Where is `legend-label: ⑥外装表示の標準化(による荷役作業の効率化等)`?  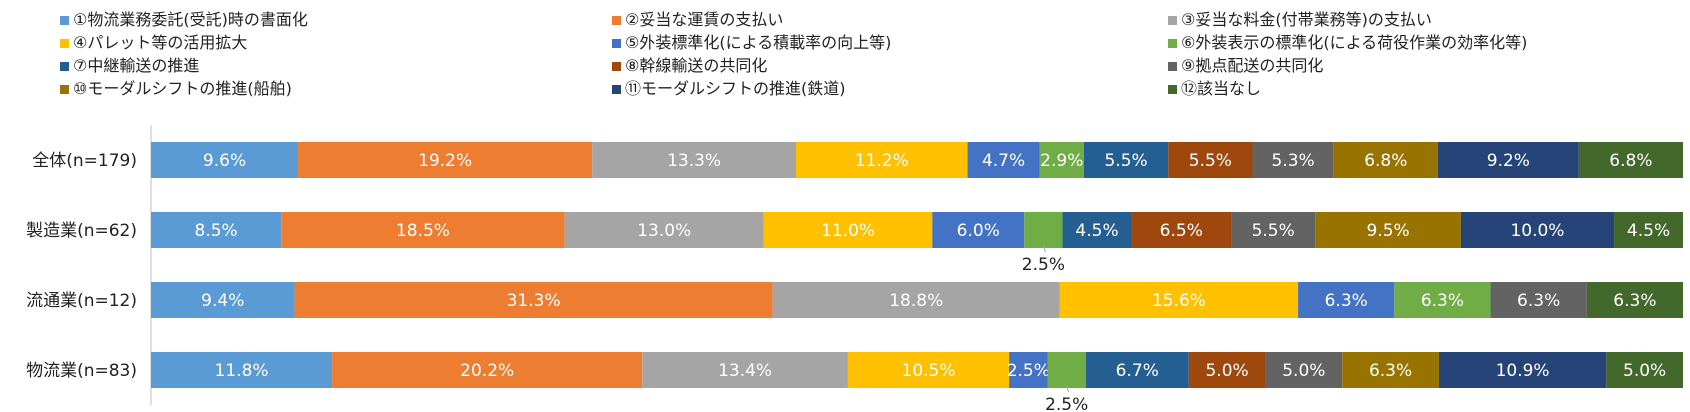
legend-label: ⑥外装表示の標準化(による荷役作業の効率化等) is located at coordinates (1354, 42).